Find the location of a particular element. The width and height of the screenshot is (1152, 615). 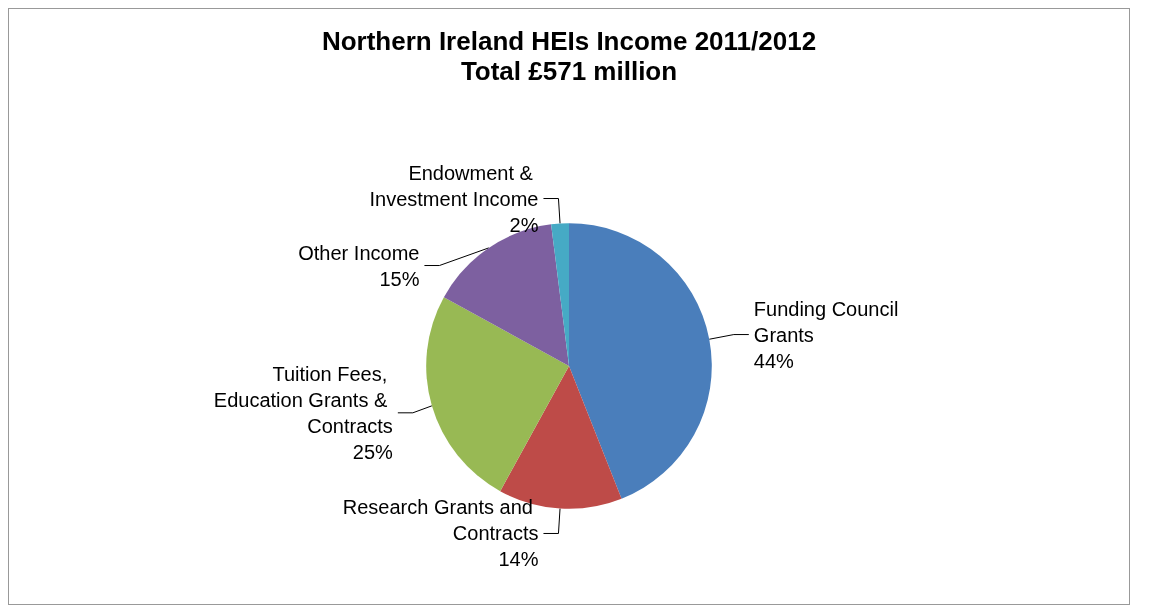

slice-label: Other Income is located at coordinates (359, 252).